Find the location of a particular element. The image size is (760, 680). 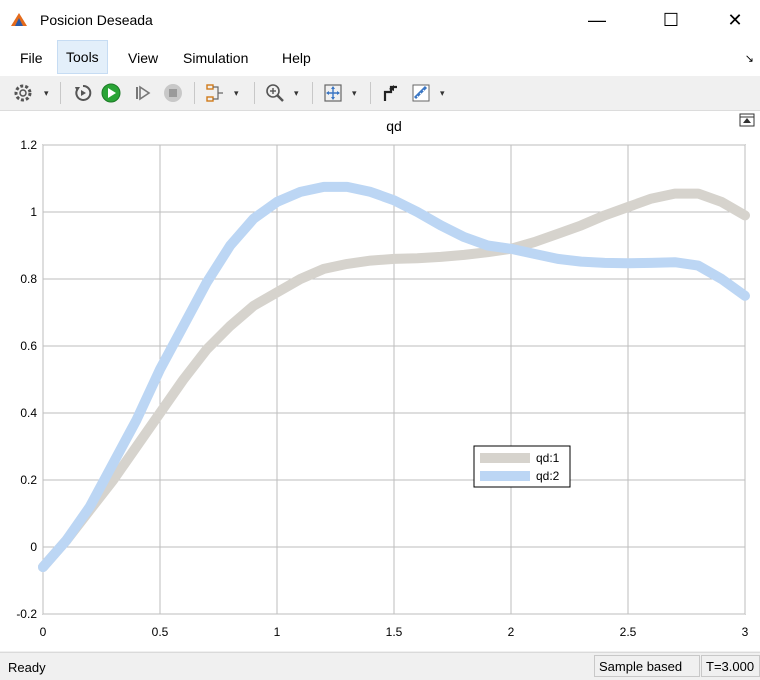

zoom-dropdown-icon: ▾ is located at coordinates (296, 93).